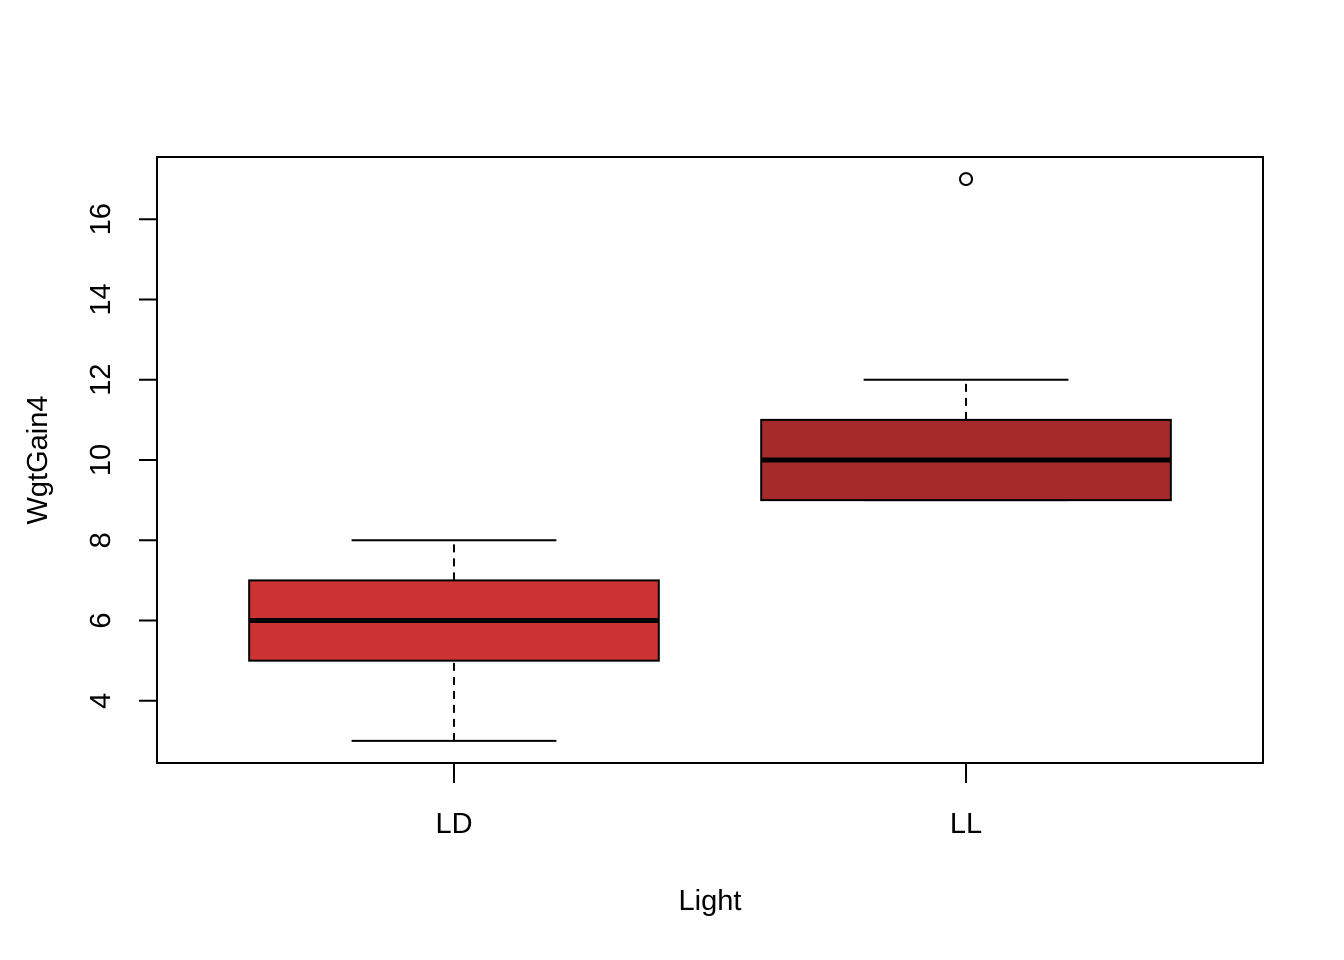  Describe the element at coordinates (101, 219) in the screenshot. I see `y-tick-label: 16` at that location.